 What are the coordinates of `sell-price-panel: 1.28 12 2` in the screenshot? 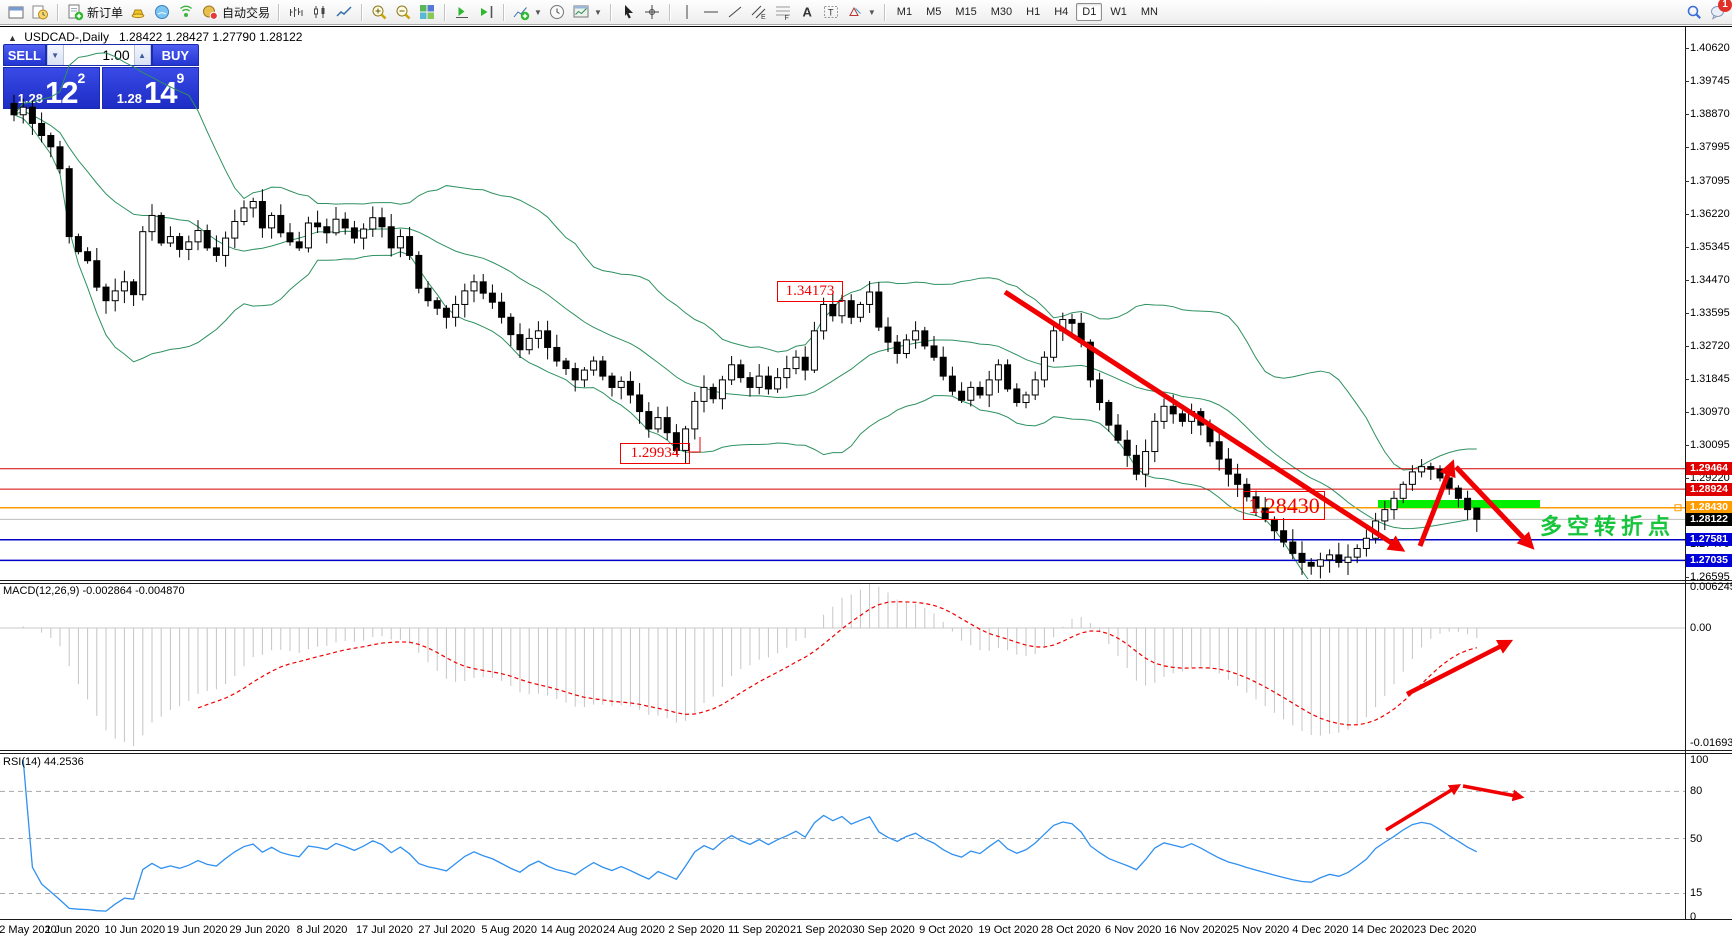 It's located at (51, 88).